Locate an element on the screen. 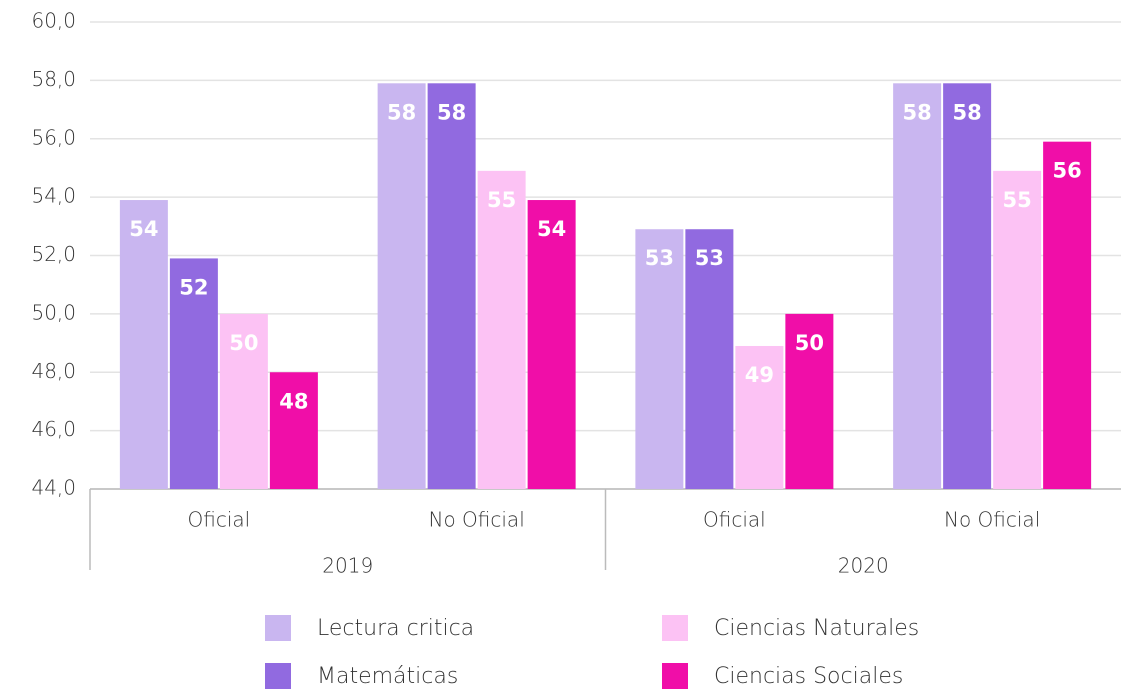 This screenshot has width=1121, height=693. y-tick-label: 52,0 is located at coordinates (53, 254).